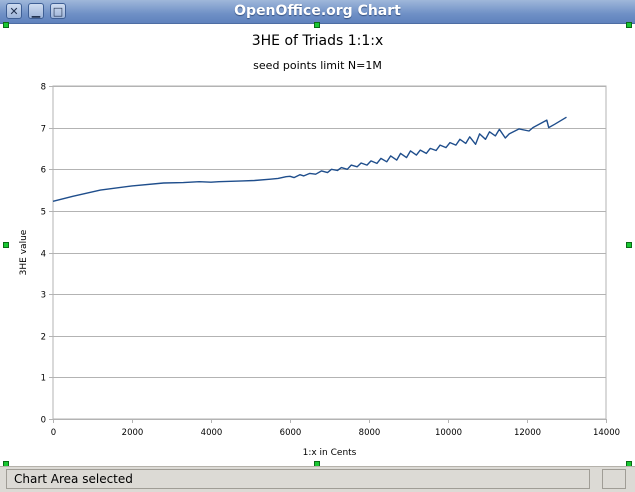  I want to click on selection-handle-middle-right, so click(629, 245).